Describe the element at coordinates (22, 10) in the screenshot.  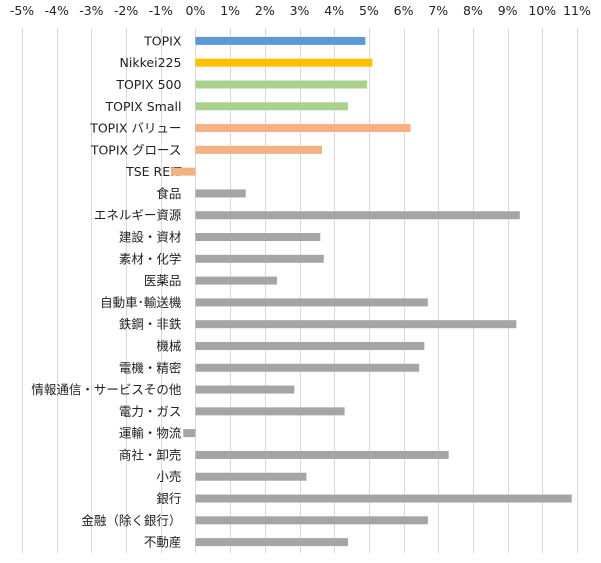
I see `x-tick-label: -5%` at that location.